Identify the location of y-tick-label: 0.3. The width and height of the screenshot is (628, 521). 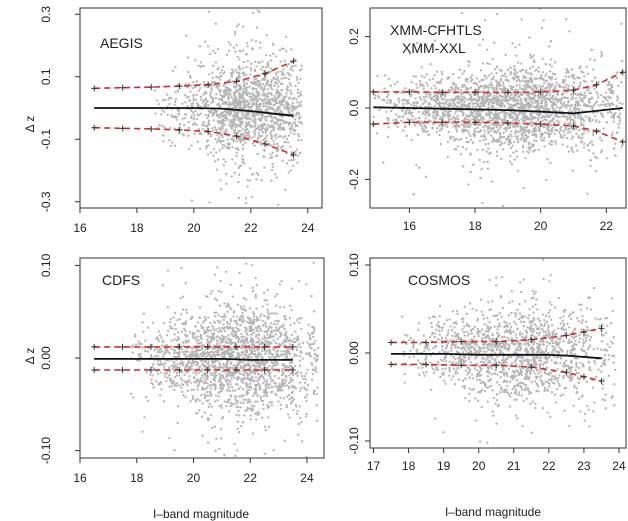
(46, 14).